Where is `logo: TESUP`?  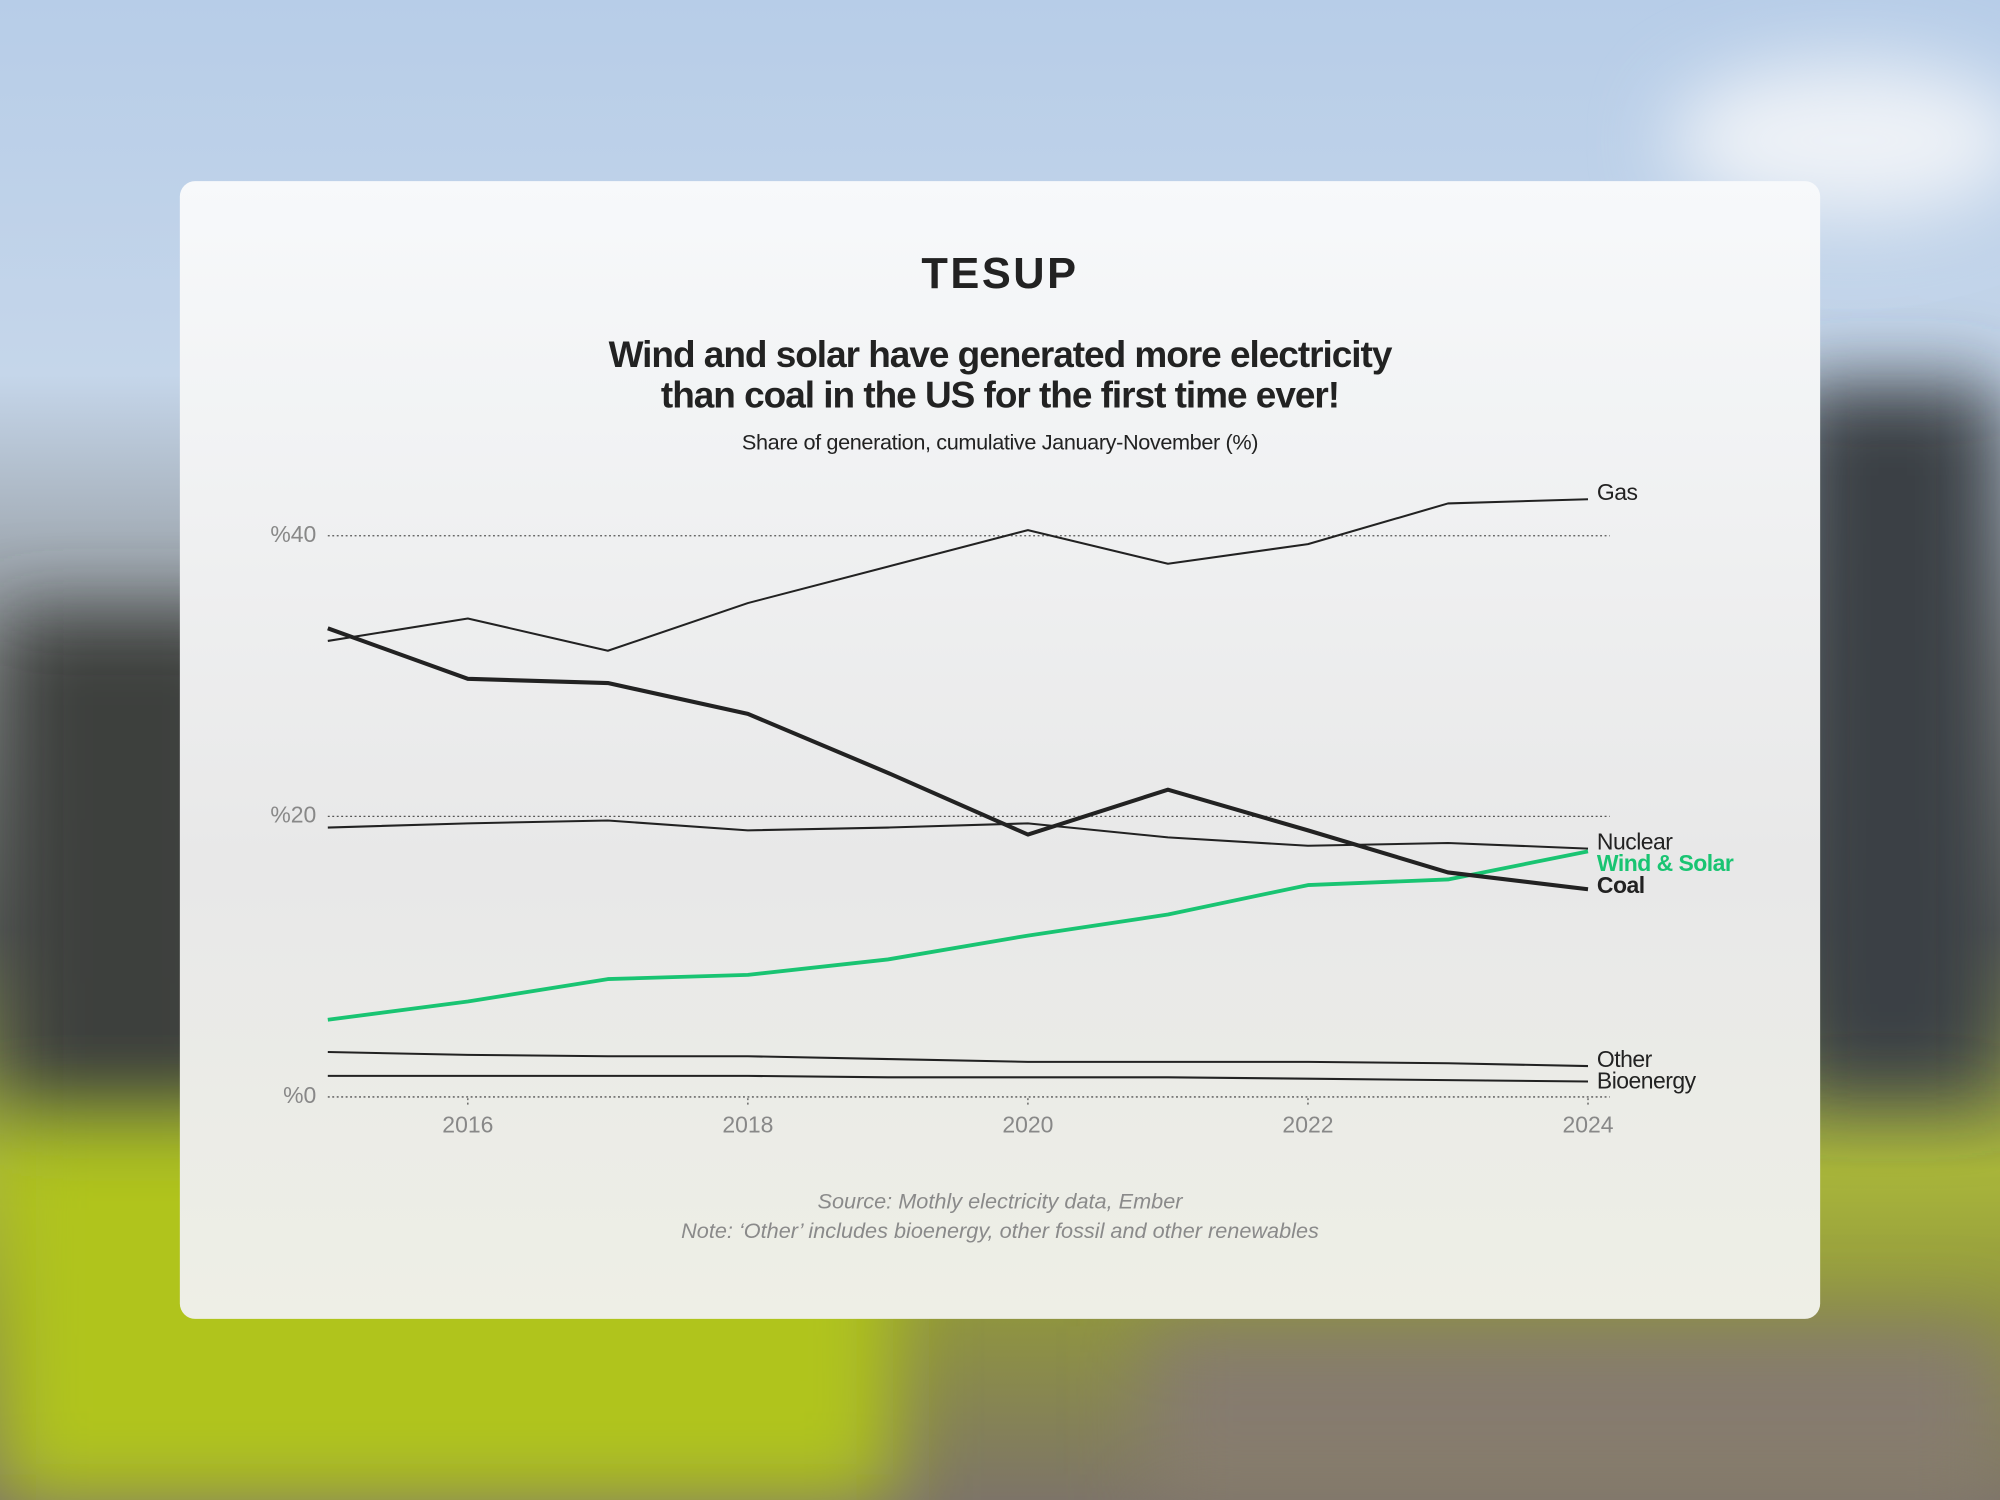
logo: TESUP is located at coordinates (999, 274).